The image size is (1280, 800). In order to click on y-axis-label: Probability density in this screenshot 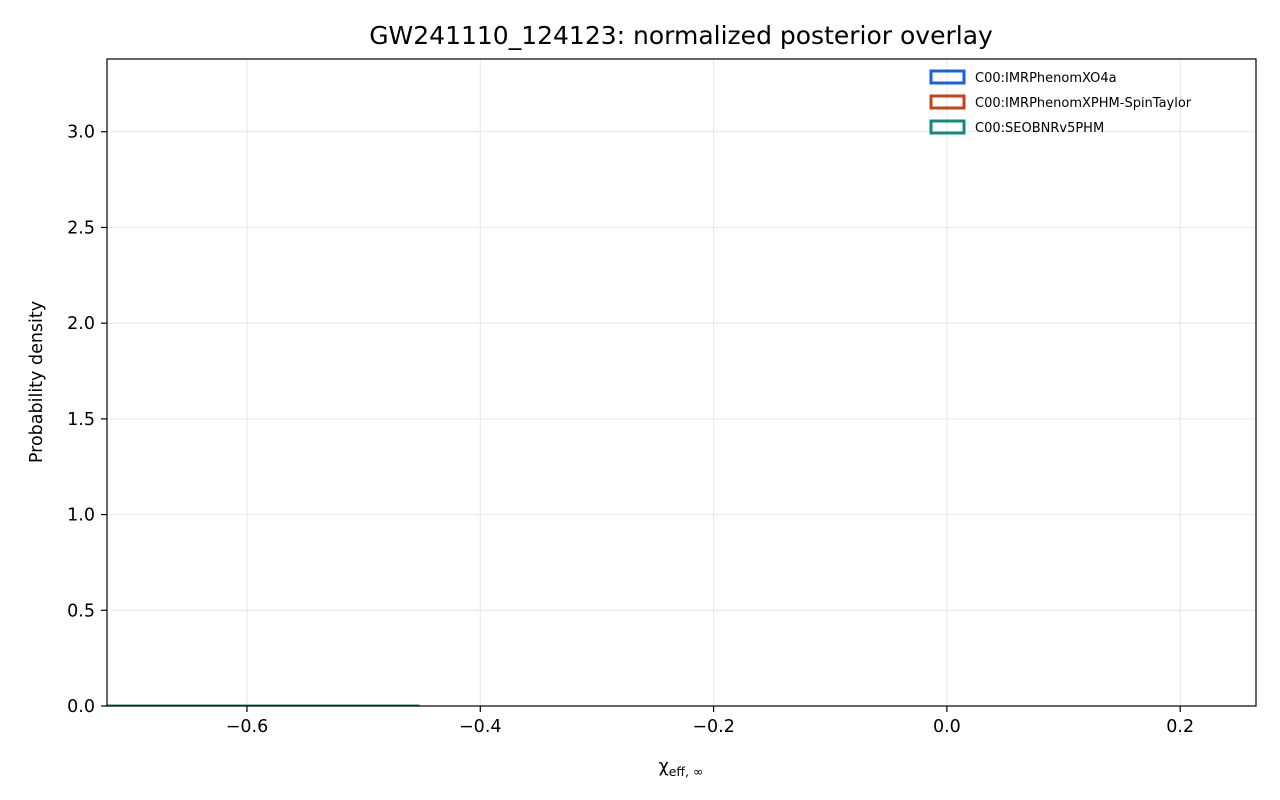, I will do `click(37, 382)`.